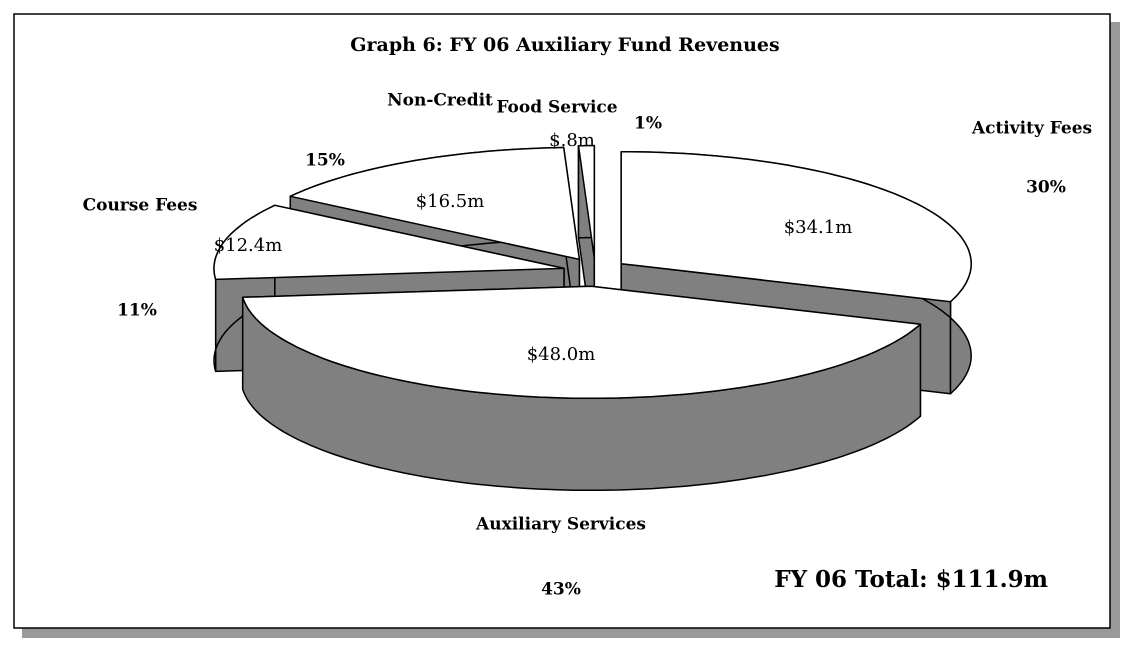 This screenshot has width=1126, height=646. I want to click on category-label: Auxiliary Services, so click(560, 525).